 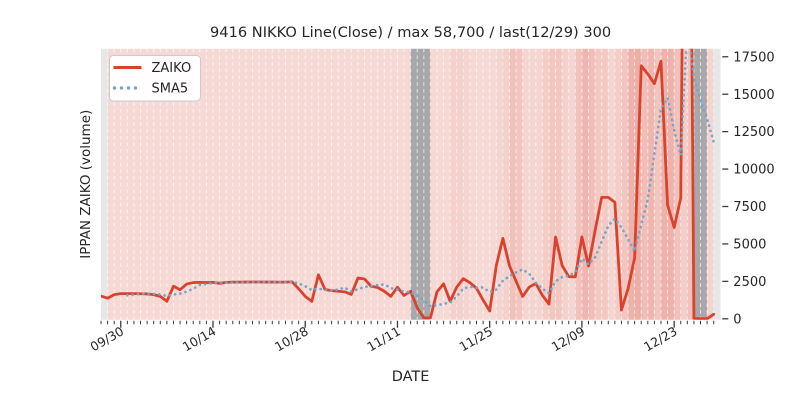 What do you see at coordinates (86, 184) in the screenshot?
I see `y-axis-label: IPPAN ZAIKO (volume)` at bounding box center [86, 184].